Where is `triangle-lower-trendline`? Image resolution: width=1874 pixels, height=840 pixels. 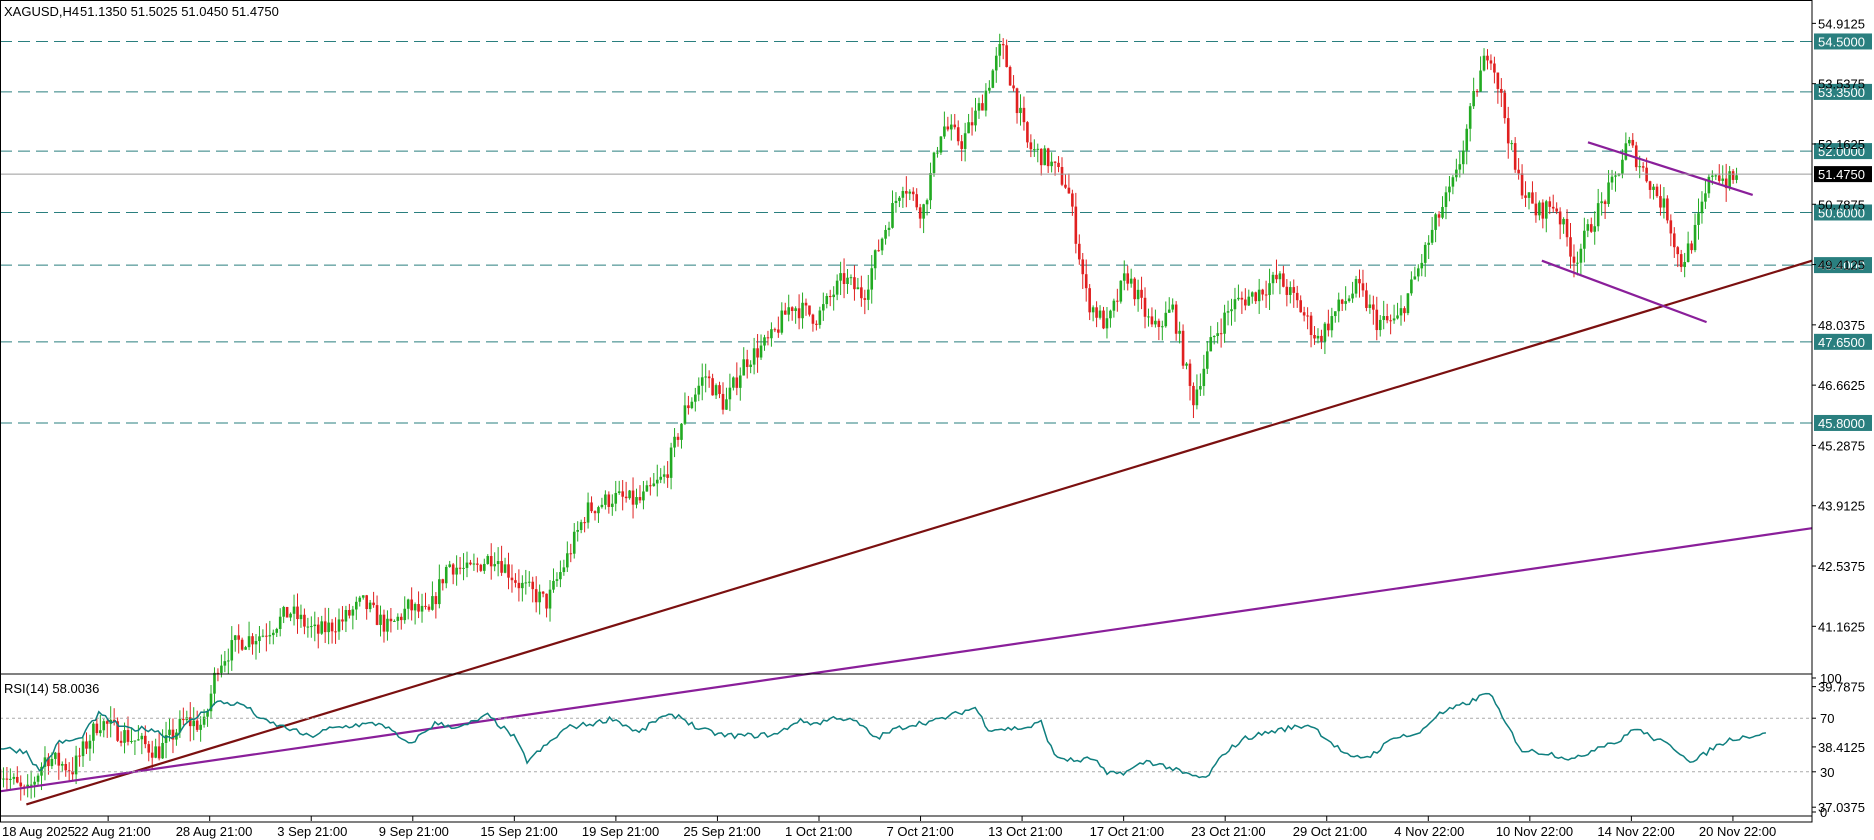
triangle-lower-trendline is located at coordinates (1624, 291).